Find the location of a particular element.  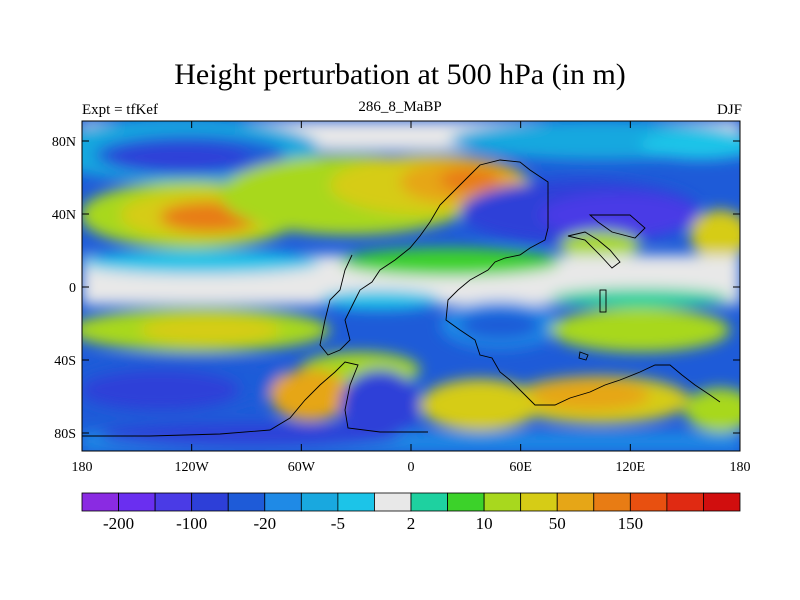

lat-tick-label: 40N is located at coordinates (64, 215).